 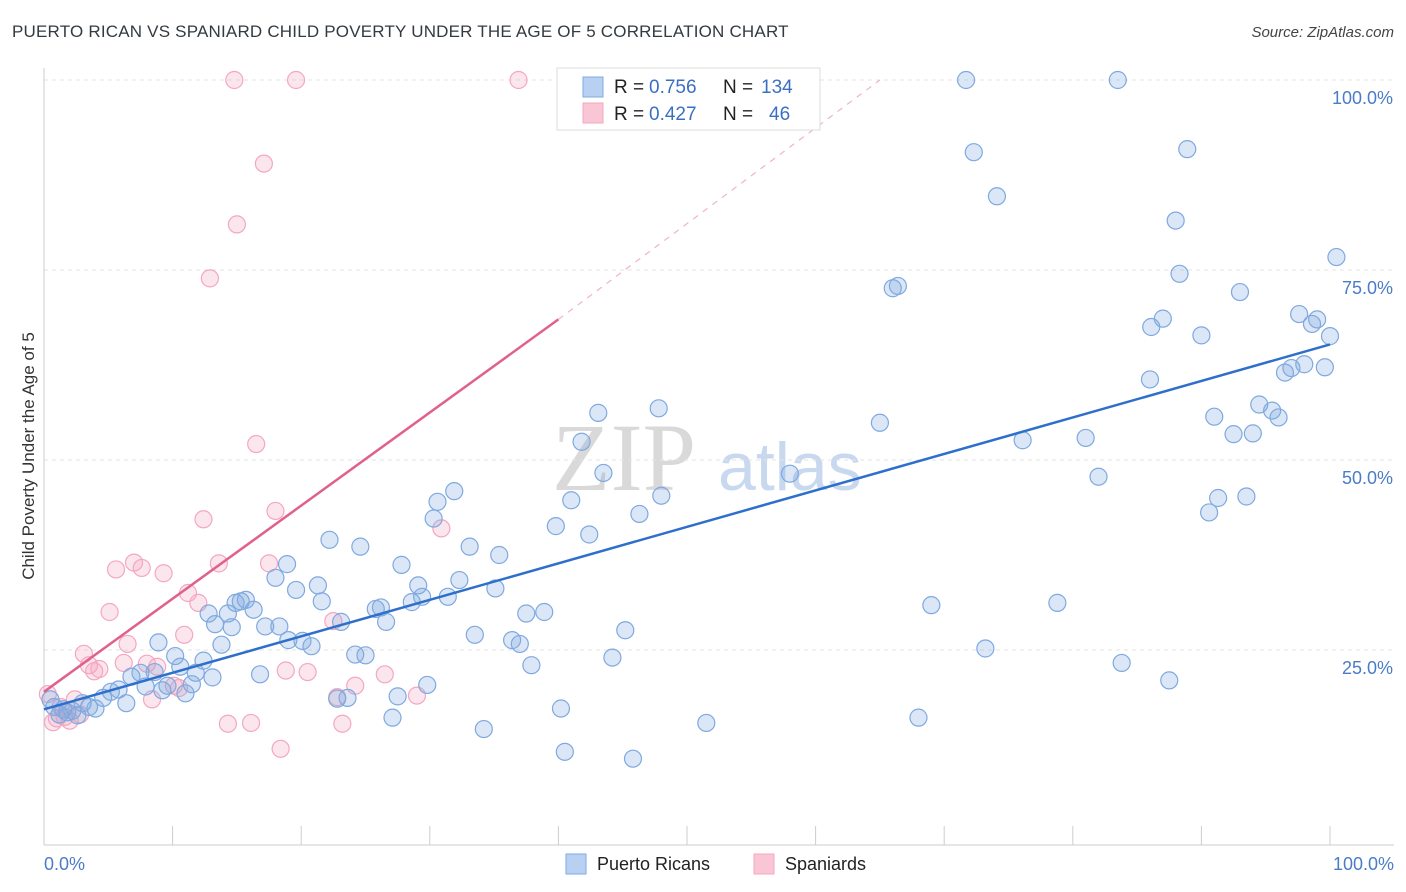 I want to click on bottom-legend-swatch-puerto-ricans, so click(x=576, y=864).